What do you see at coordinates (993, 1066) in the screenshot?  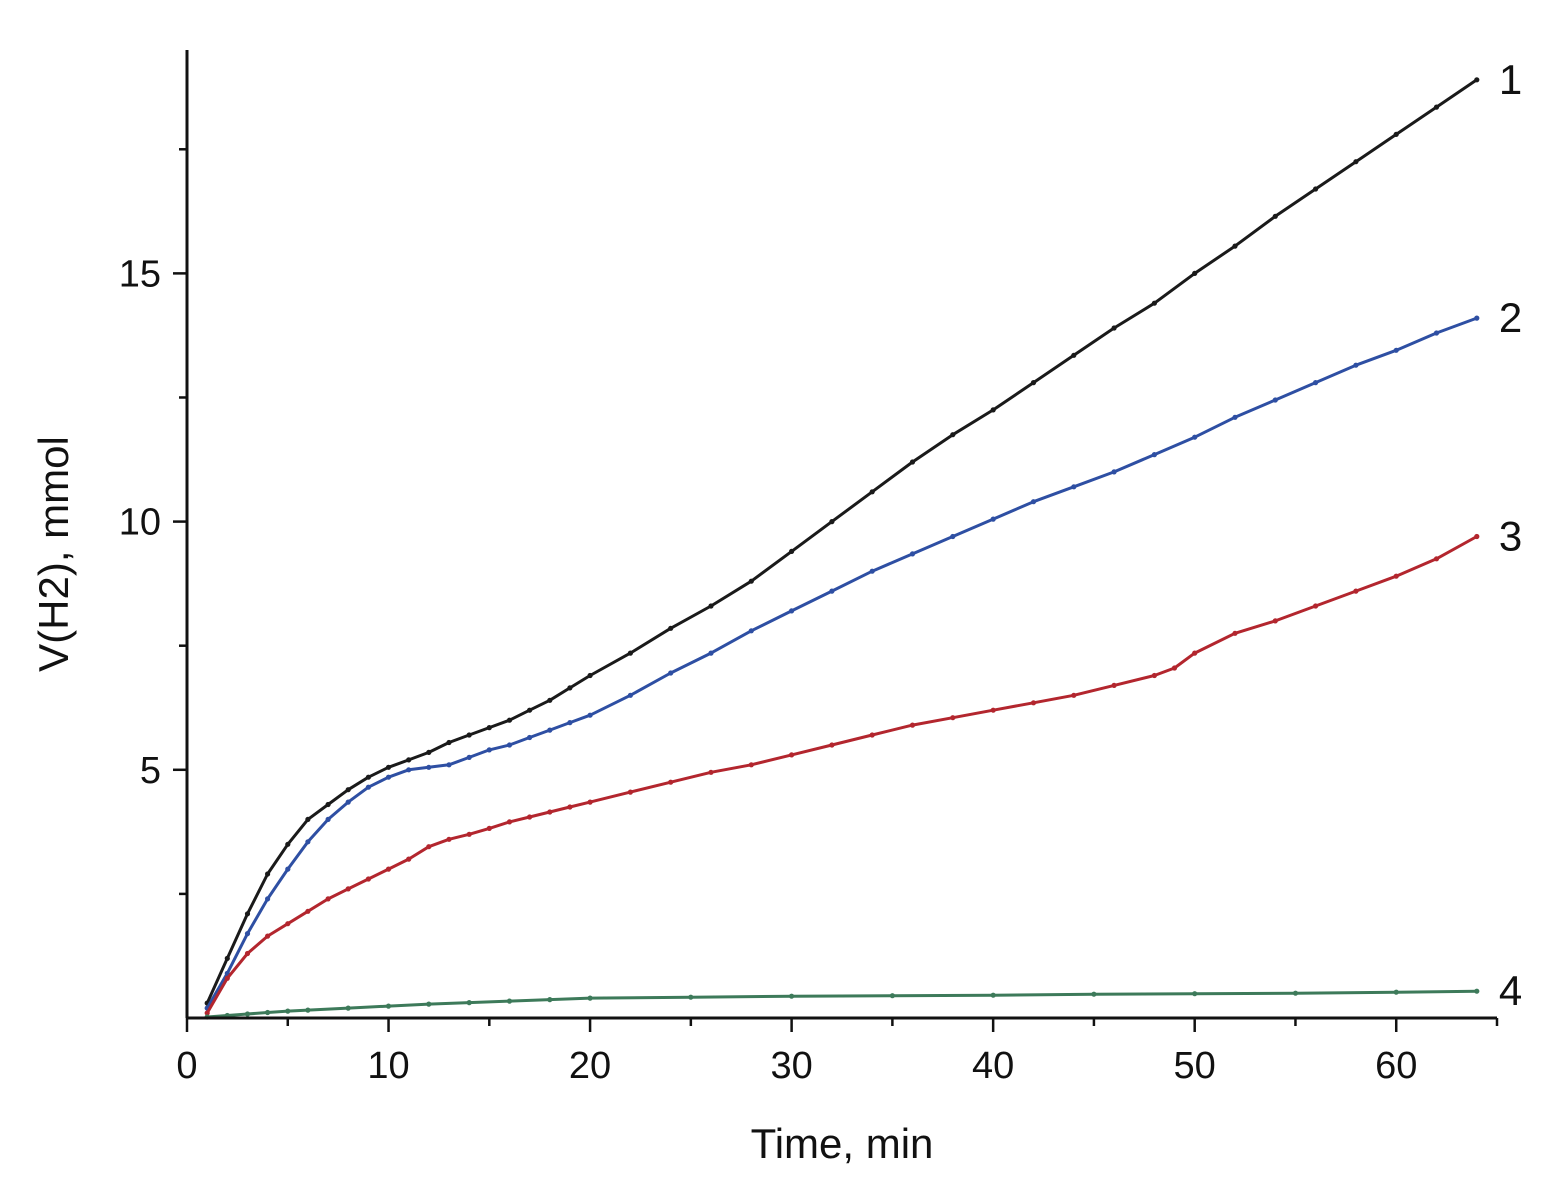 I see `x-tick-label: 40` at bounding box center [993, 1066].